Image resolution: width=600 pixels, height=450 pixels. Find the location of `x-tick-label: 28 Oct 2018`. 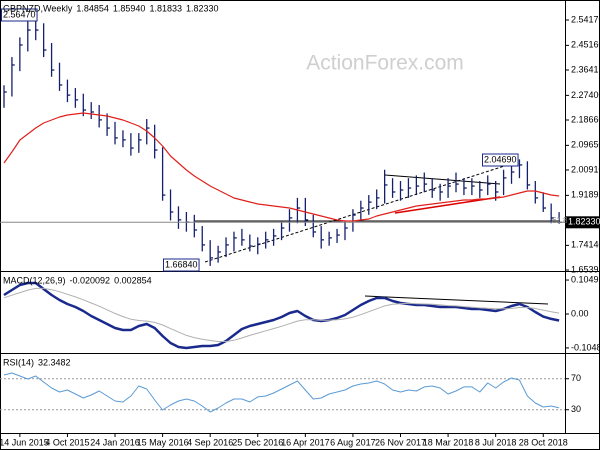

x-tick-label: 28 Oct 2018 is located at coordinates (543, 442).